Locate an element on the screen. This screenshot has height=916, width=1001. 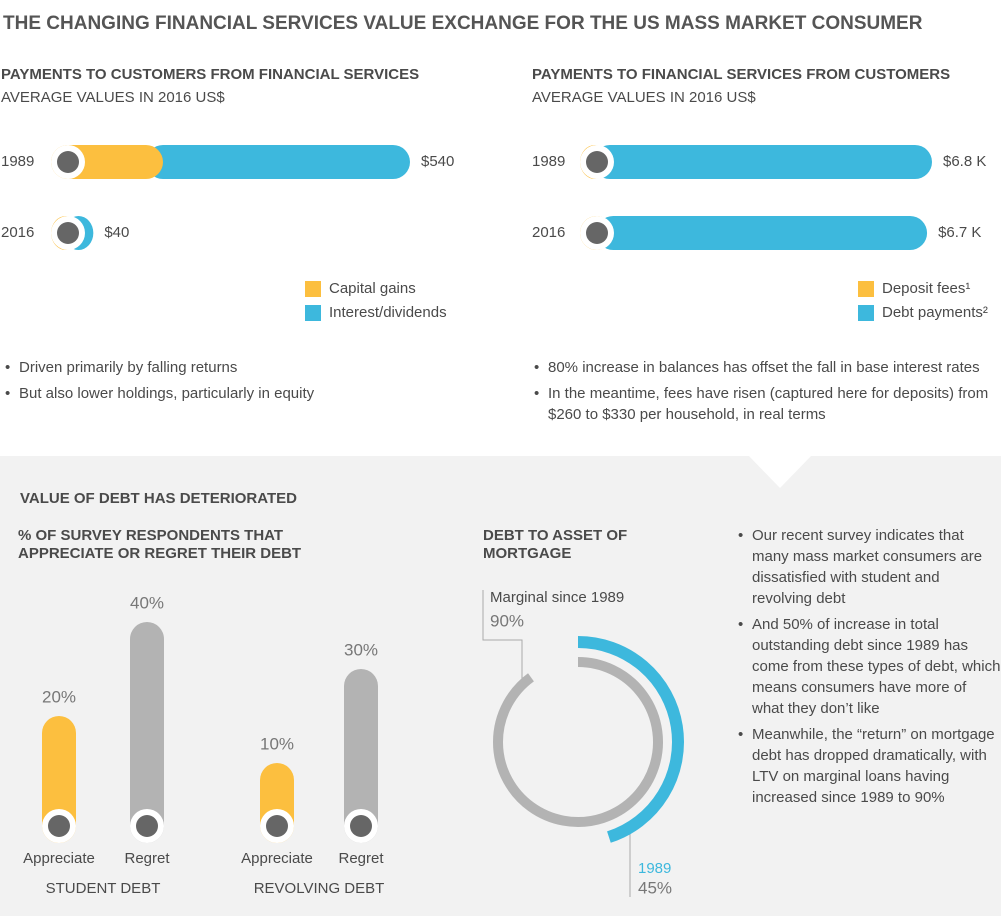
arc-label: Marginal since 1989 is located at coordinates (557, 597).